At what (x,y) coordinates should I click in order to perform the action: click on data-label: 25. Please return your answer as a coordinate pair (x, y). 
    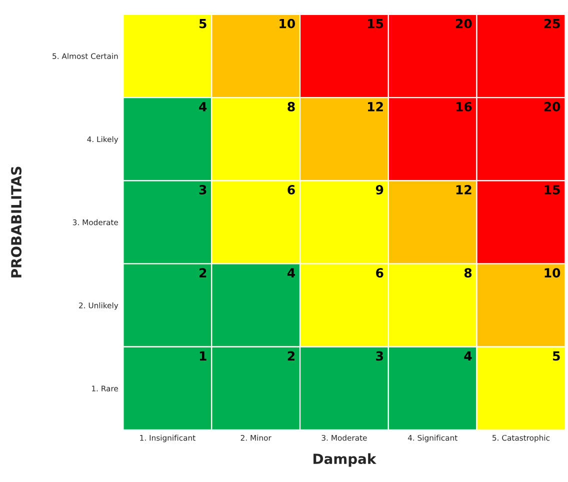
    Looking at the image, I should click on (552, 23).